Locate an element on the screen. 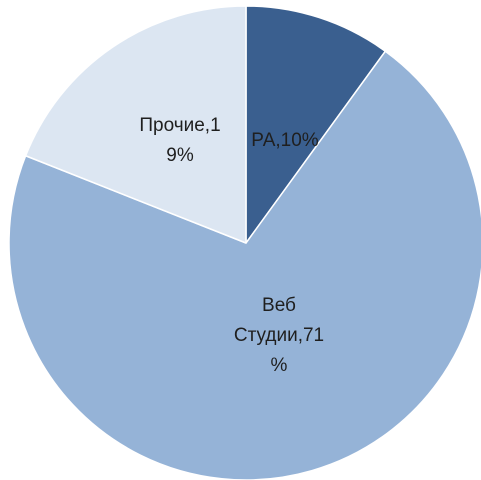 The height and width of the screenshot is (480, 481). slice-label-line: 9% is located at coordinates (180, 155).